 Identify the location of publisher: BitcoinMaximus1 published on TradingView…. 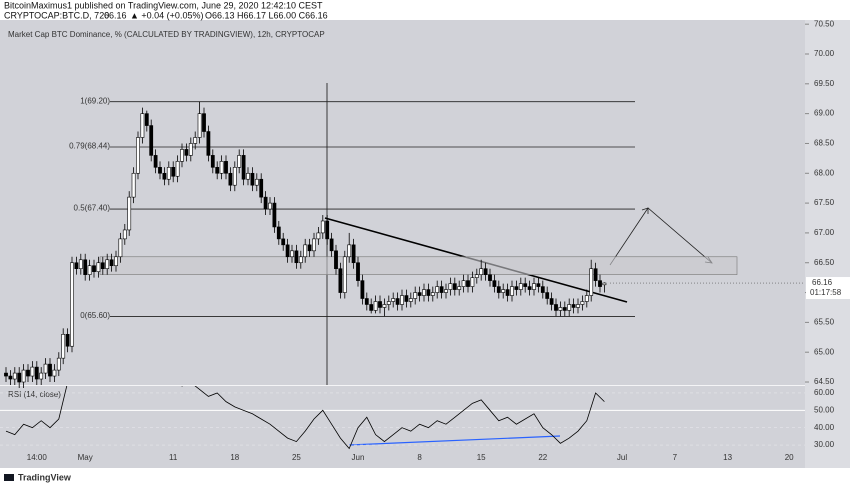
(163, 5).